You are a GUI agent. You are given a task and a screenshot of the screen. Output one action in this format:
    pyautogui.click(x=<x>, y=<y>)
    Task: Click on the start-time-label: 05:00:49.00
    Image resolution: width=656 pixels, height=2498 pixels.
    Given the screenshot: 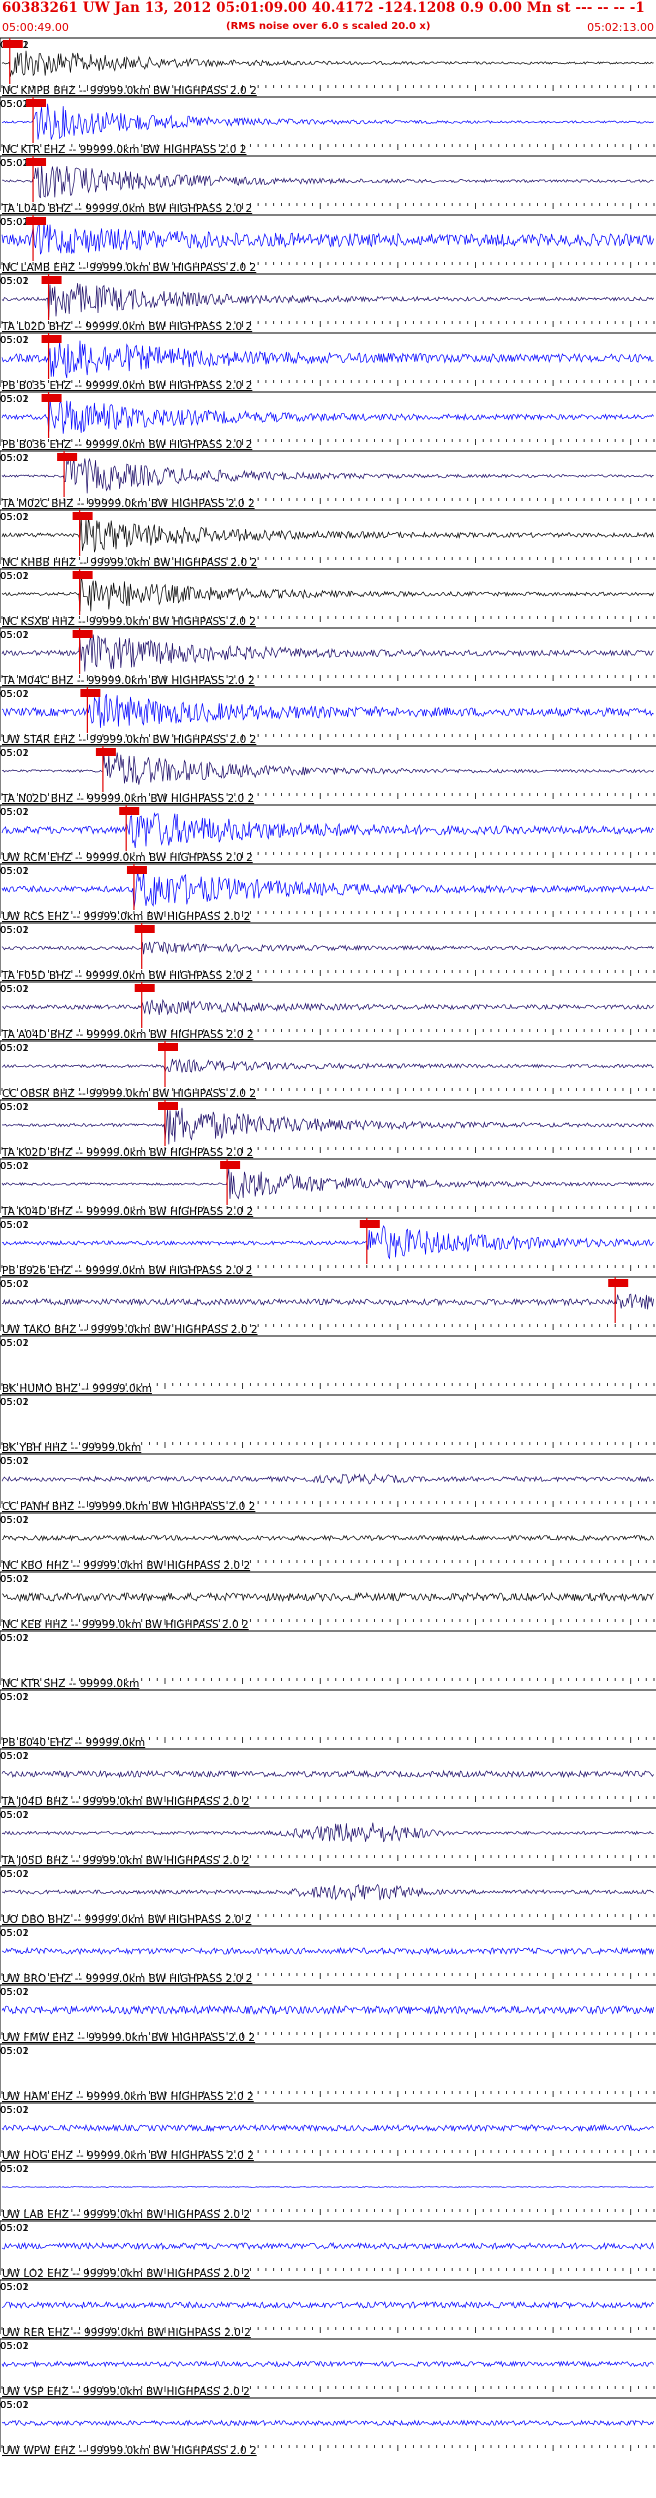 What is the action you would take?
    pyautogui.click(x=35, y=27)
    